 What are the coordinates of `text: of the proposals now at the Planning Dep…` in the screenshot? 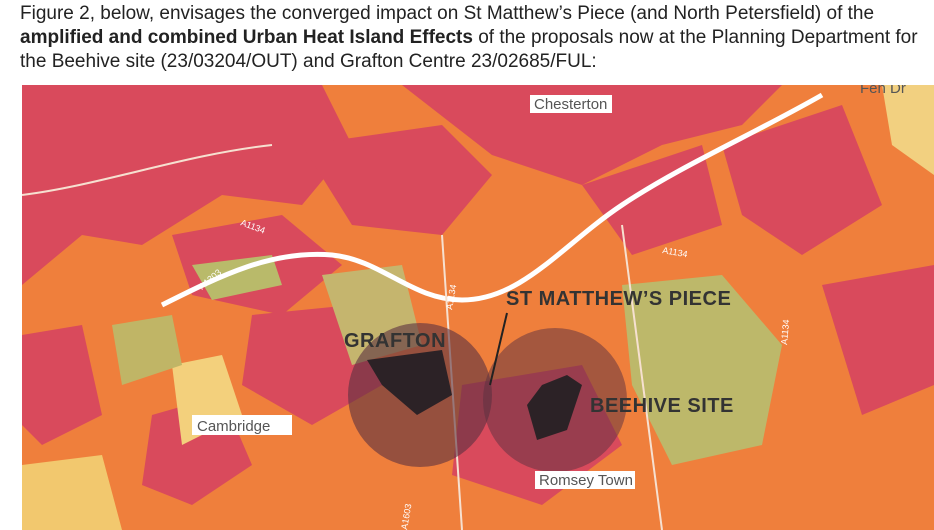 It's located at (469, 49).